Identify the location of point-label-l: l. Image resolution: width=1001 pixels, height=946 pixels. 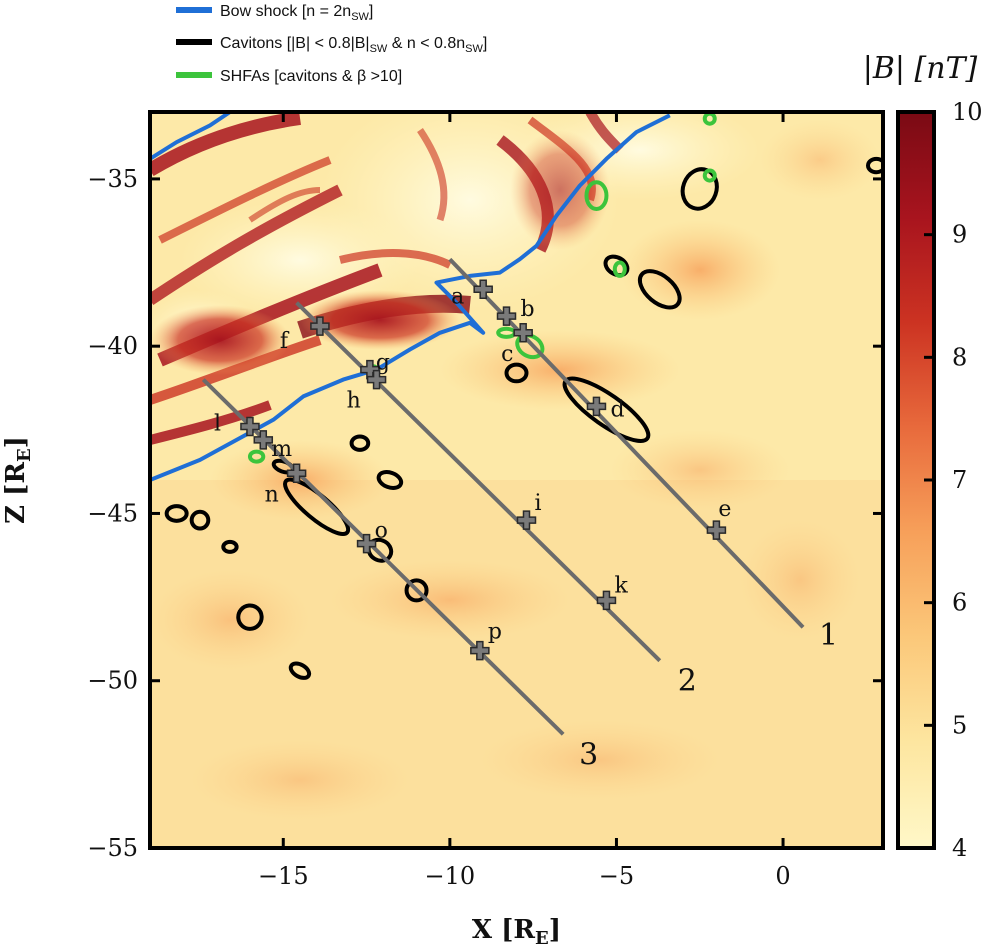
(217, 423).